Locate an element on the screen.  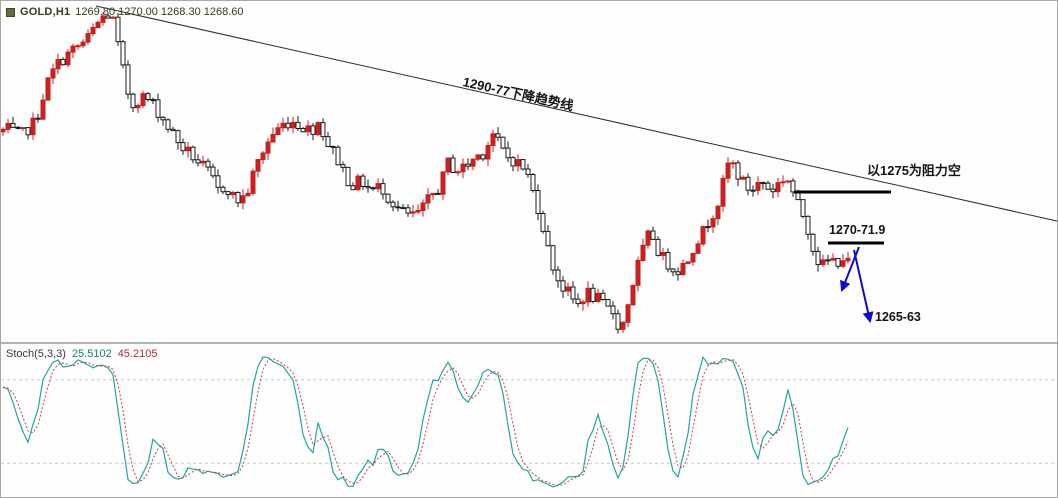
stochastic-d-value: 45.2105 is located at coordinates (137, 354).